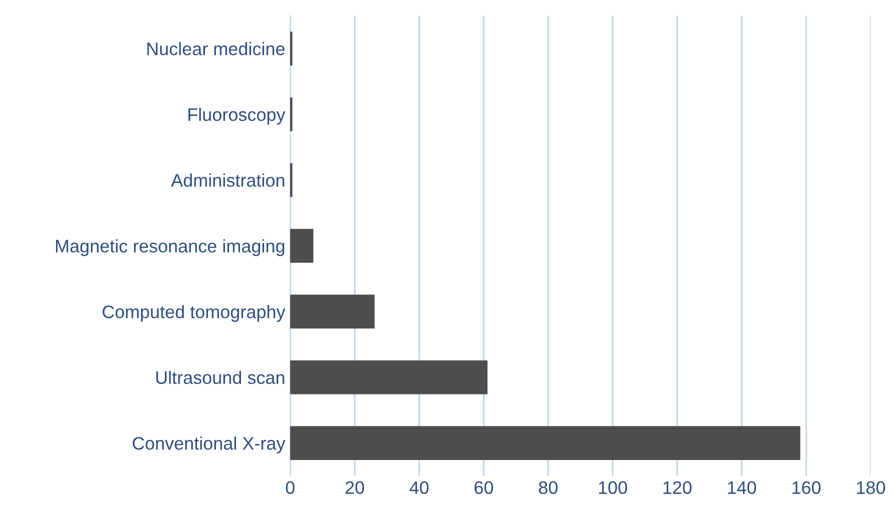  What do you see at coordinates (484, 487) in the screenshot?
I see `x-tick-label: 60` at bounding box center [484, 487].